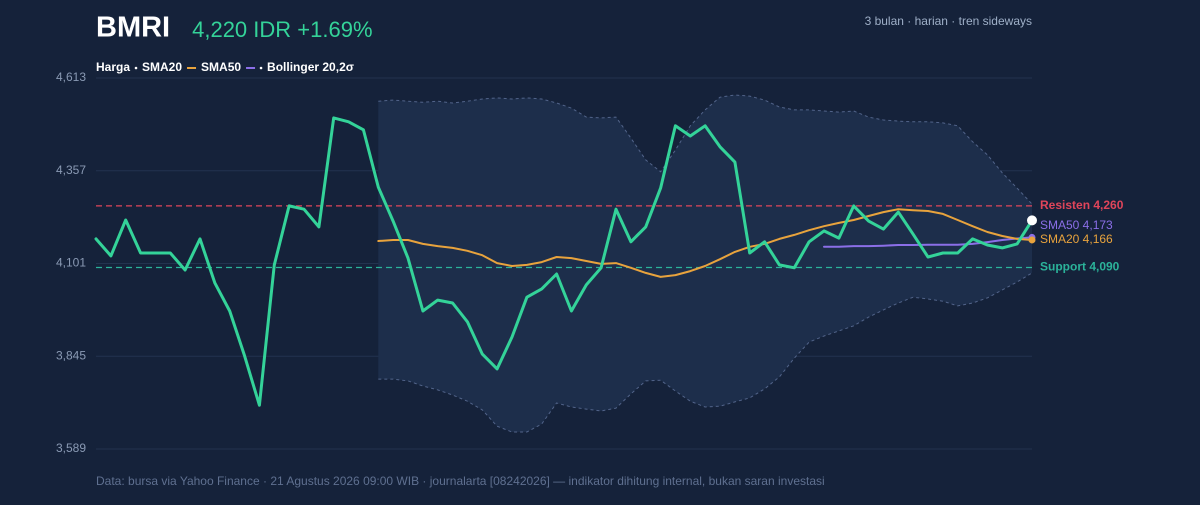 Image resolution: width=1200 pixels, height=505 pixels. Describe the element at coordinates (71, 448) in the screenshot. I see `y-tick-label: 3,589` at that location.